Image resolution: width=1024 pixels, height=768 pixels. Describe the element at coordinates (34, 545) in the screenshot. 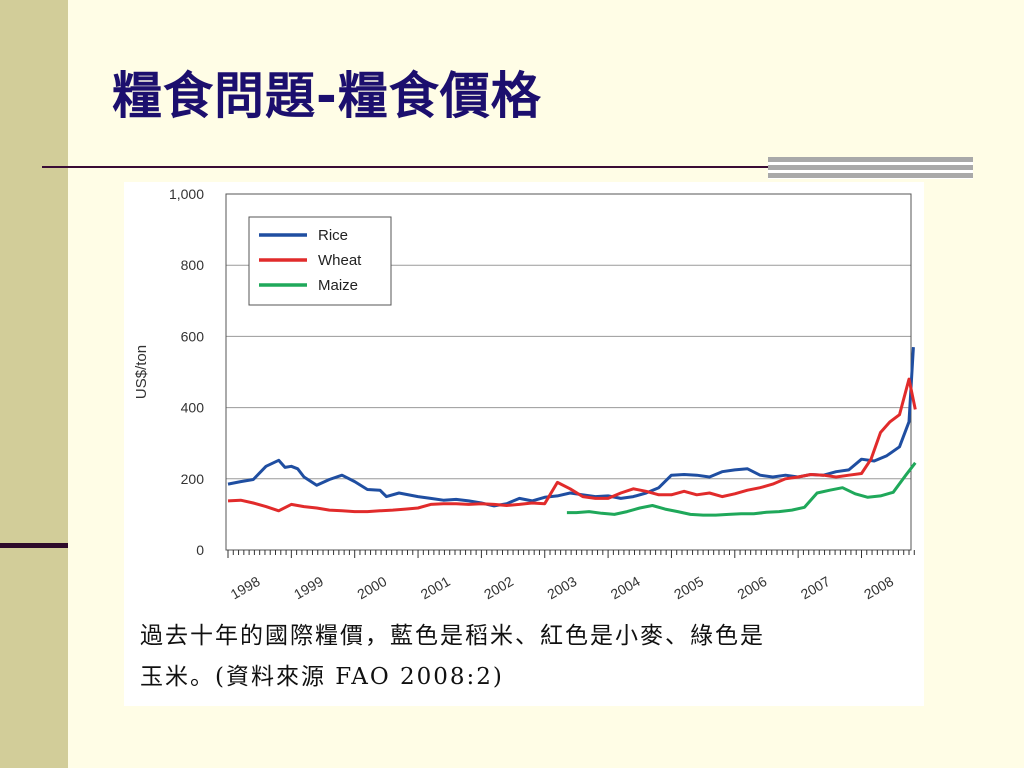

I see `sidebar-accent-line` at that location.